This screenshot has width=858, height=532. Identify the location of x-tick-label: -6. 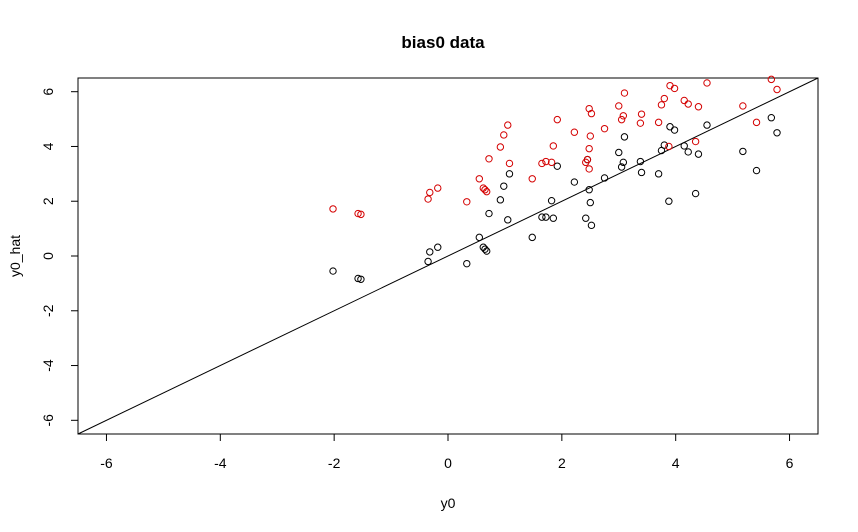
(106, 463).